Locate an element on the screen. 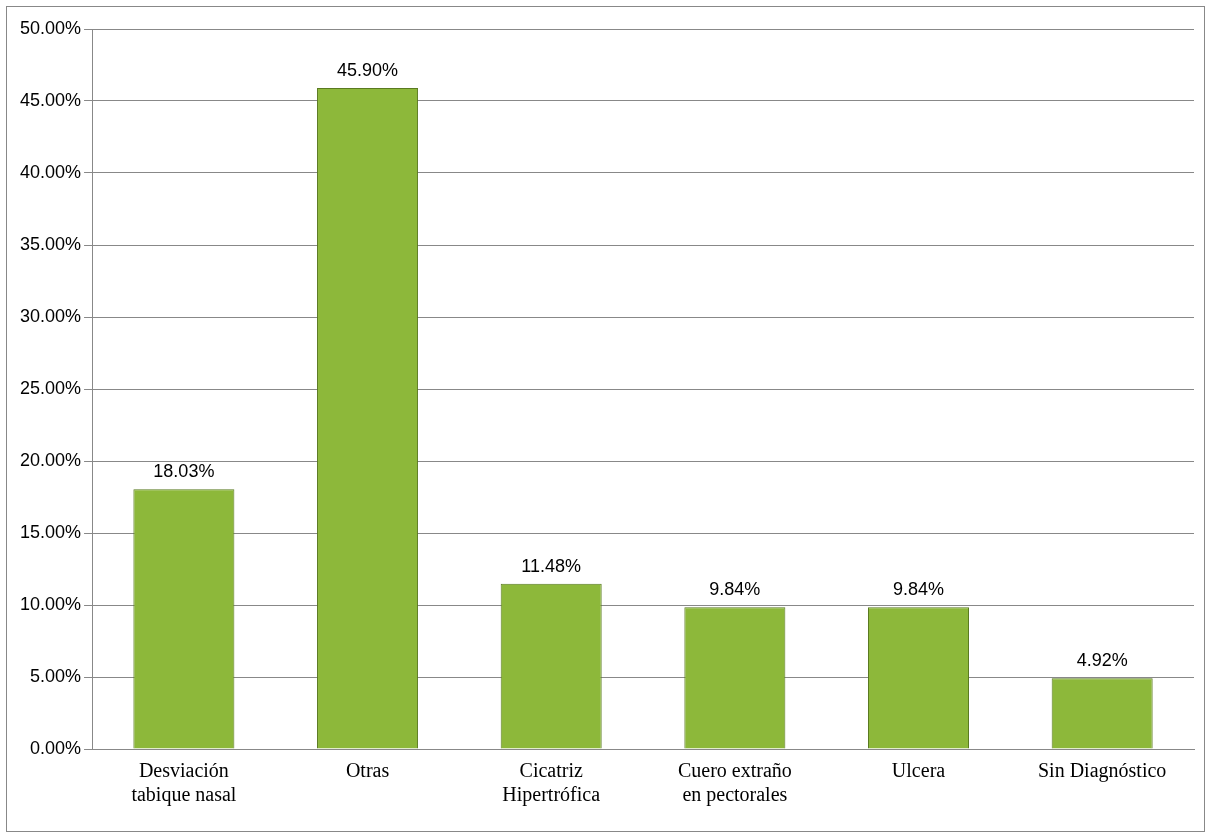 This screenshot has width=1213, height=840. y-tick-label: 15.00% is located at coordinates (50, 531).